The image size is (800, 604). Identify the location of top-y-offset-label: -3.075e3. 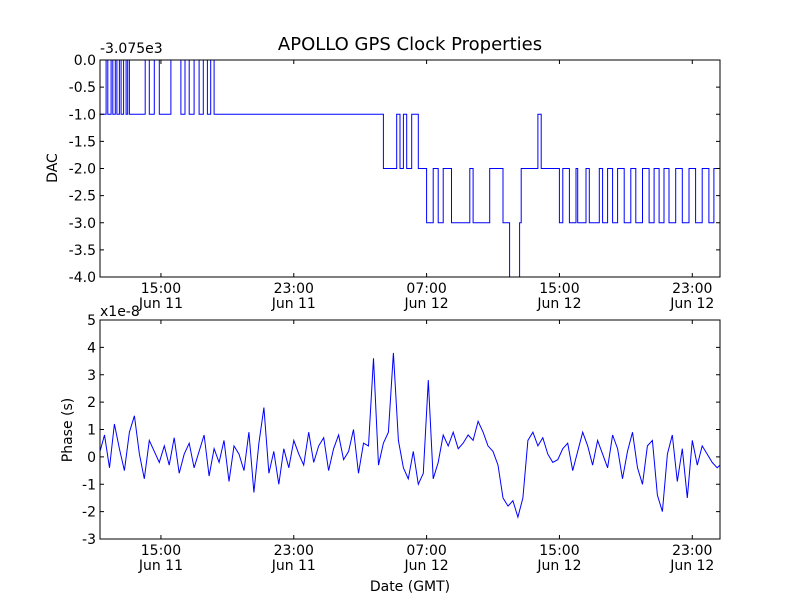
(131, 49).